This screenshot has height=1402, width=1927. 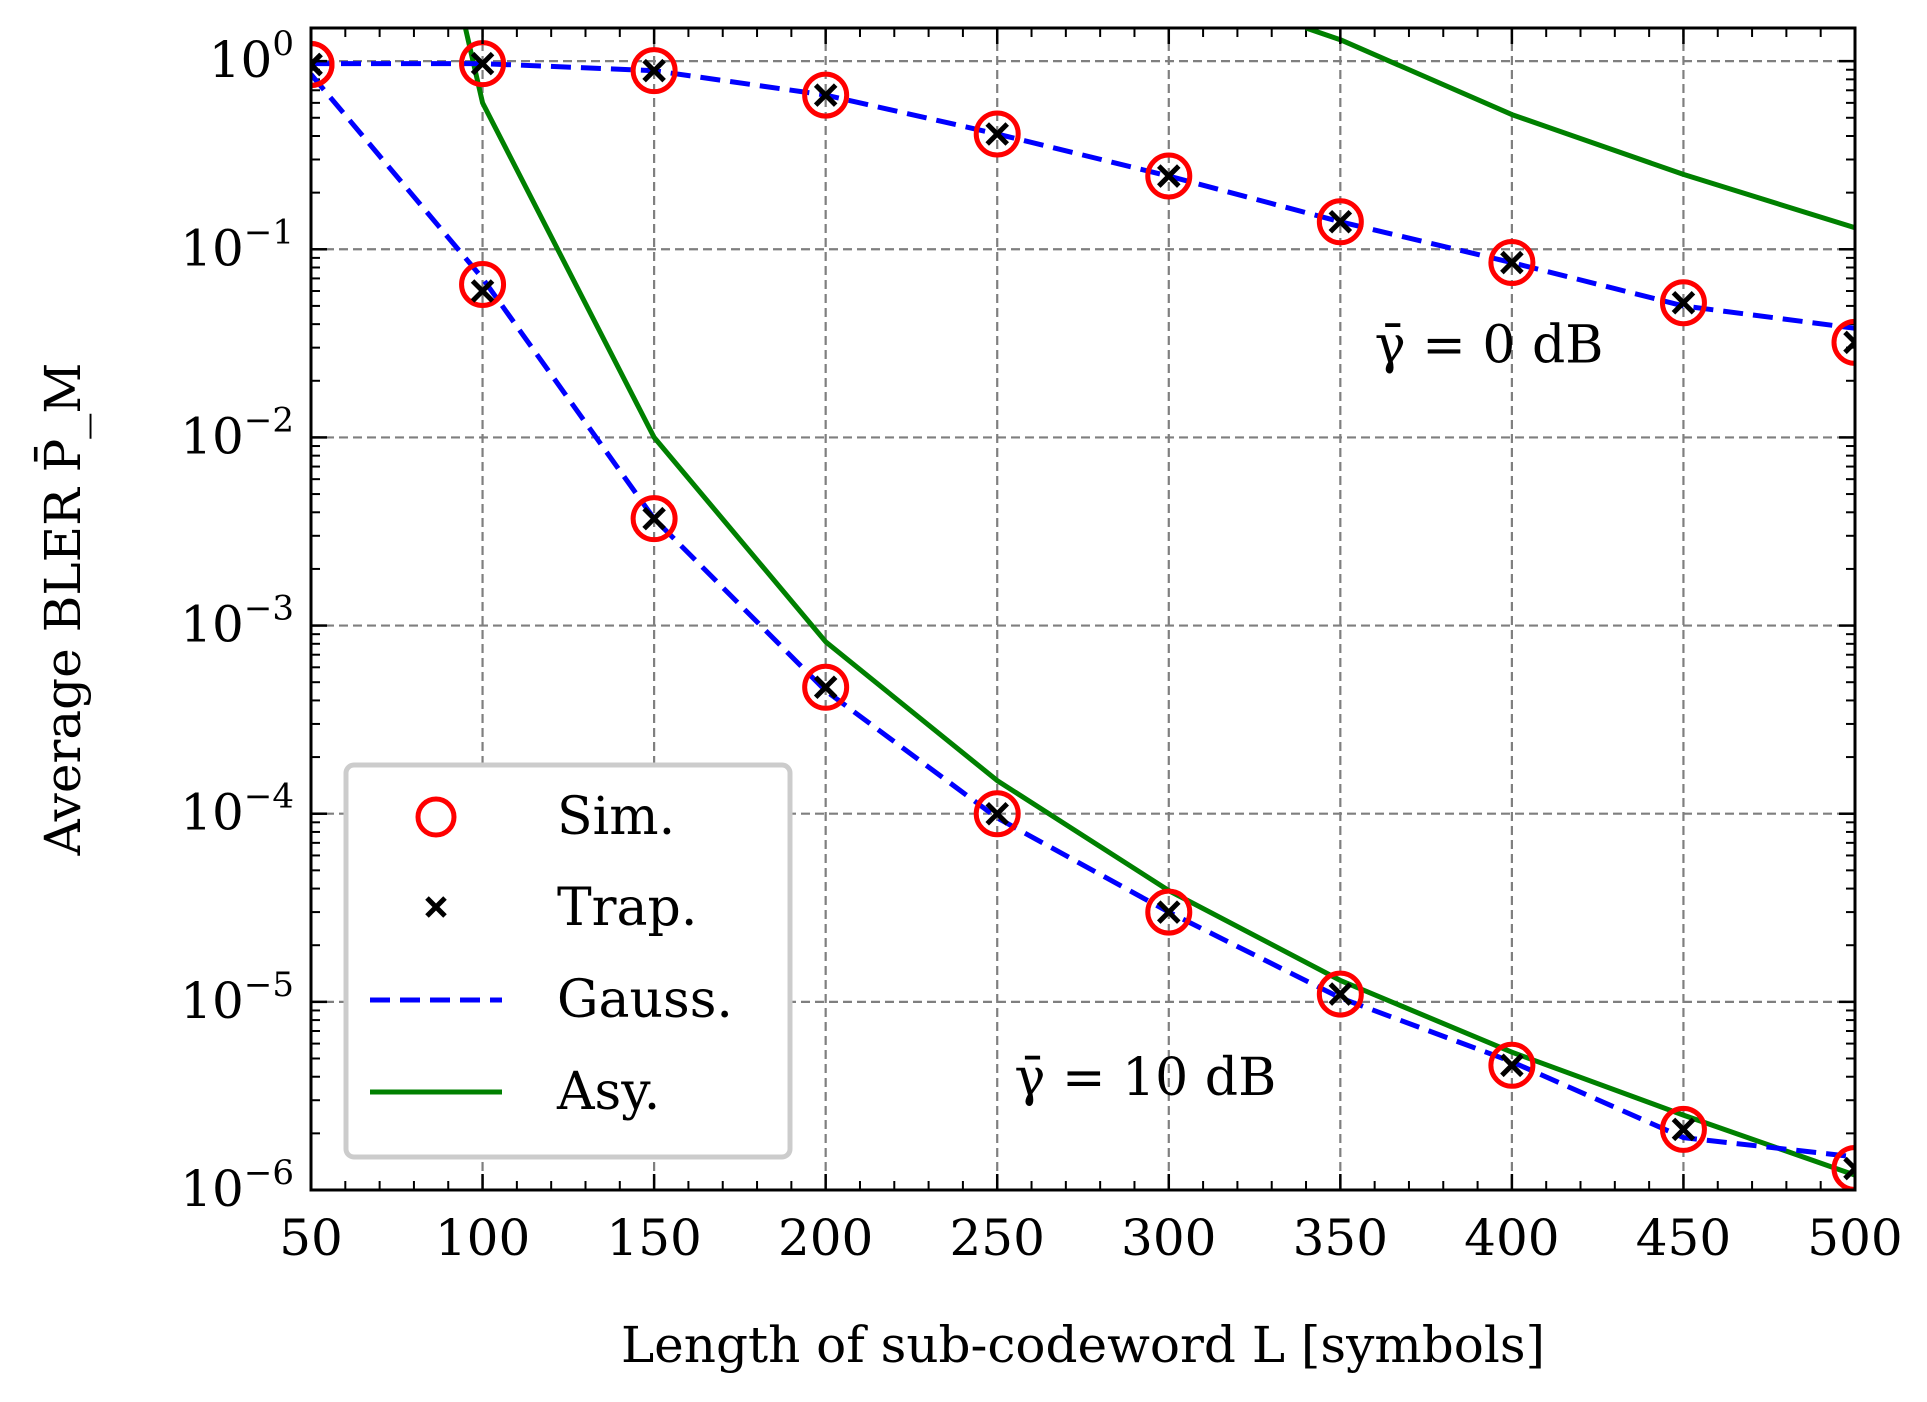 I want to click on legend-sim-label: Sim., so click(x=616, y=817).